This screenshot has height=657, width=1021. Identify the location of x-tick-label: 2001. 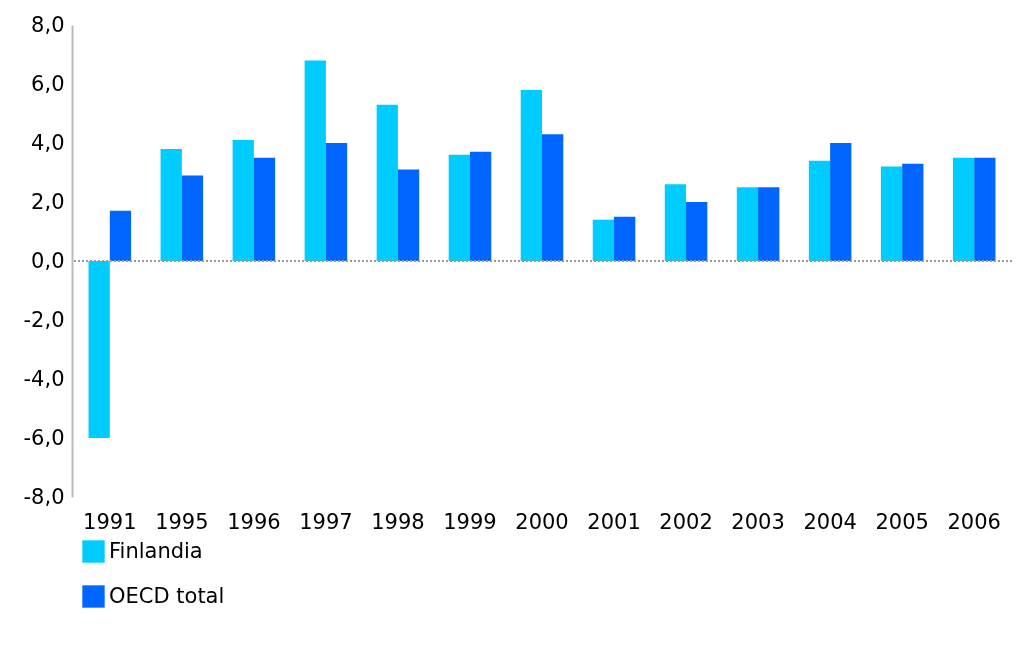
(614, 521).